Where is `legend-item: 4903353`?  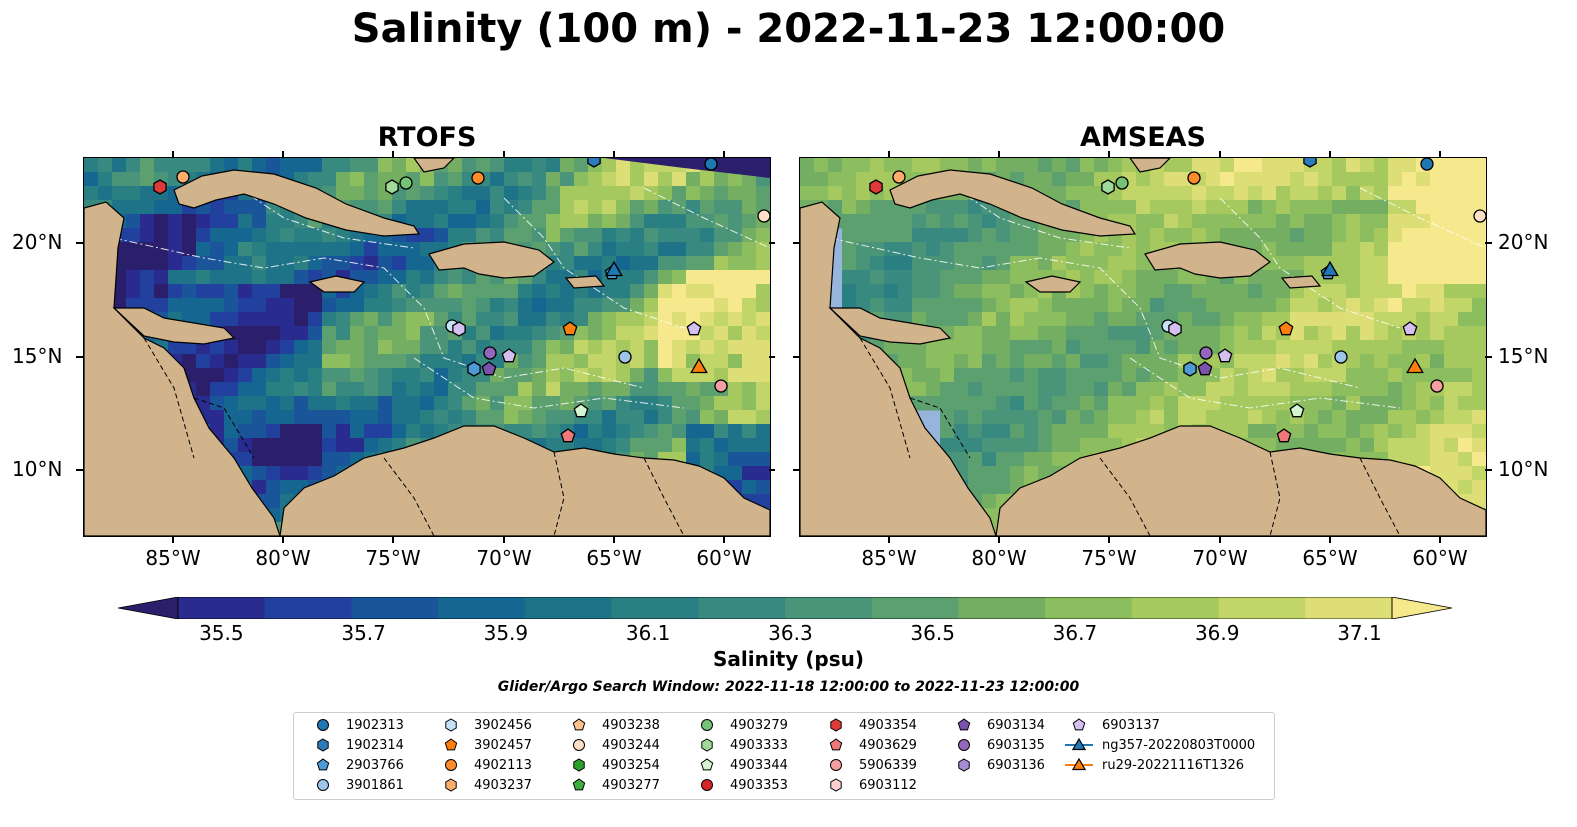
legend-item: 4903353 is located at coordinates (740, 785).